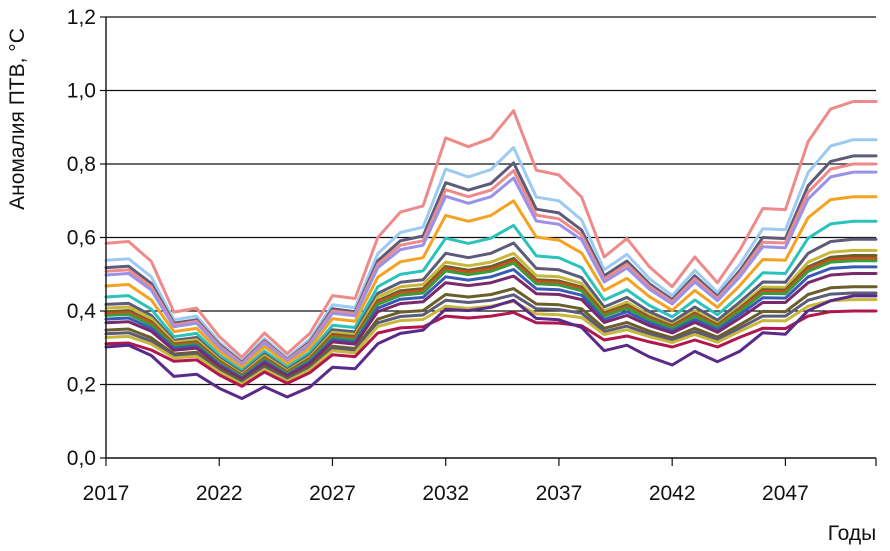 The height and width of the screenshot is (551, 890). Describe the element at coordinates (82, 311) in the screenshot. I see `y-tick-label: 0,4` at that location.